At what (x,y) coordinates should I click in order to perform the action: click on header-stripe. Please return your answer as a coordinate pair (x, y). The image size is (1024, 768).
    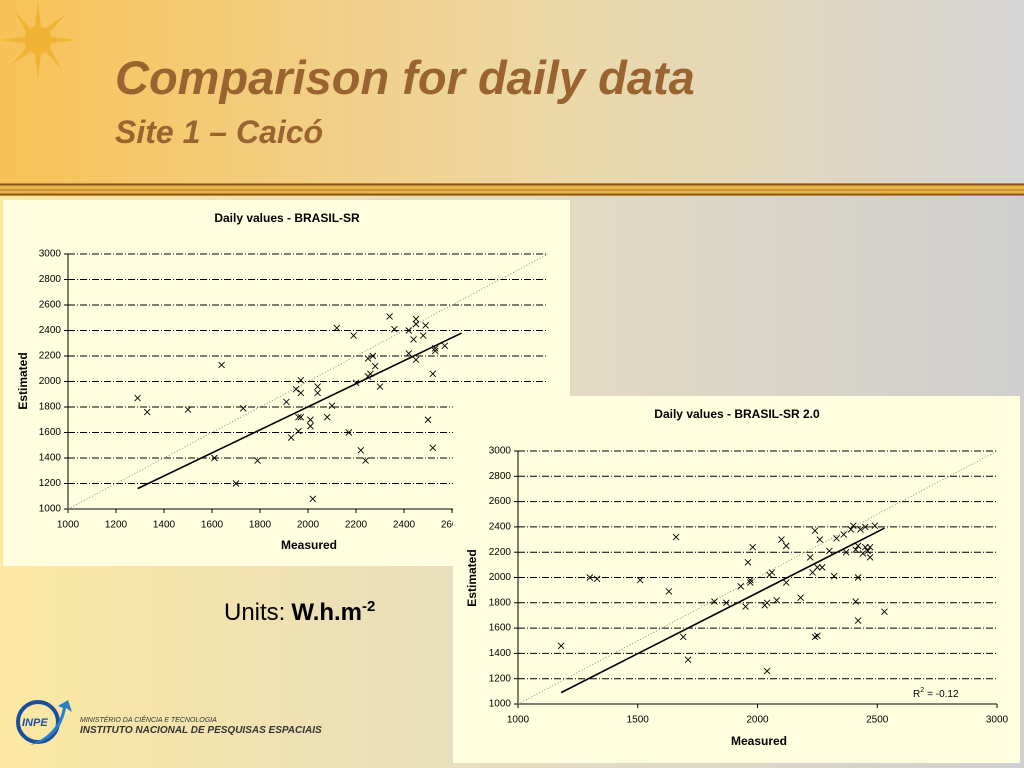
    Looking at the image, I should click on (512, 189).